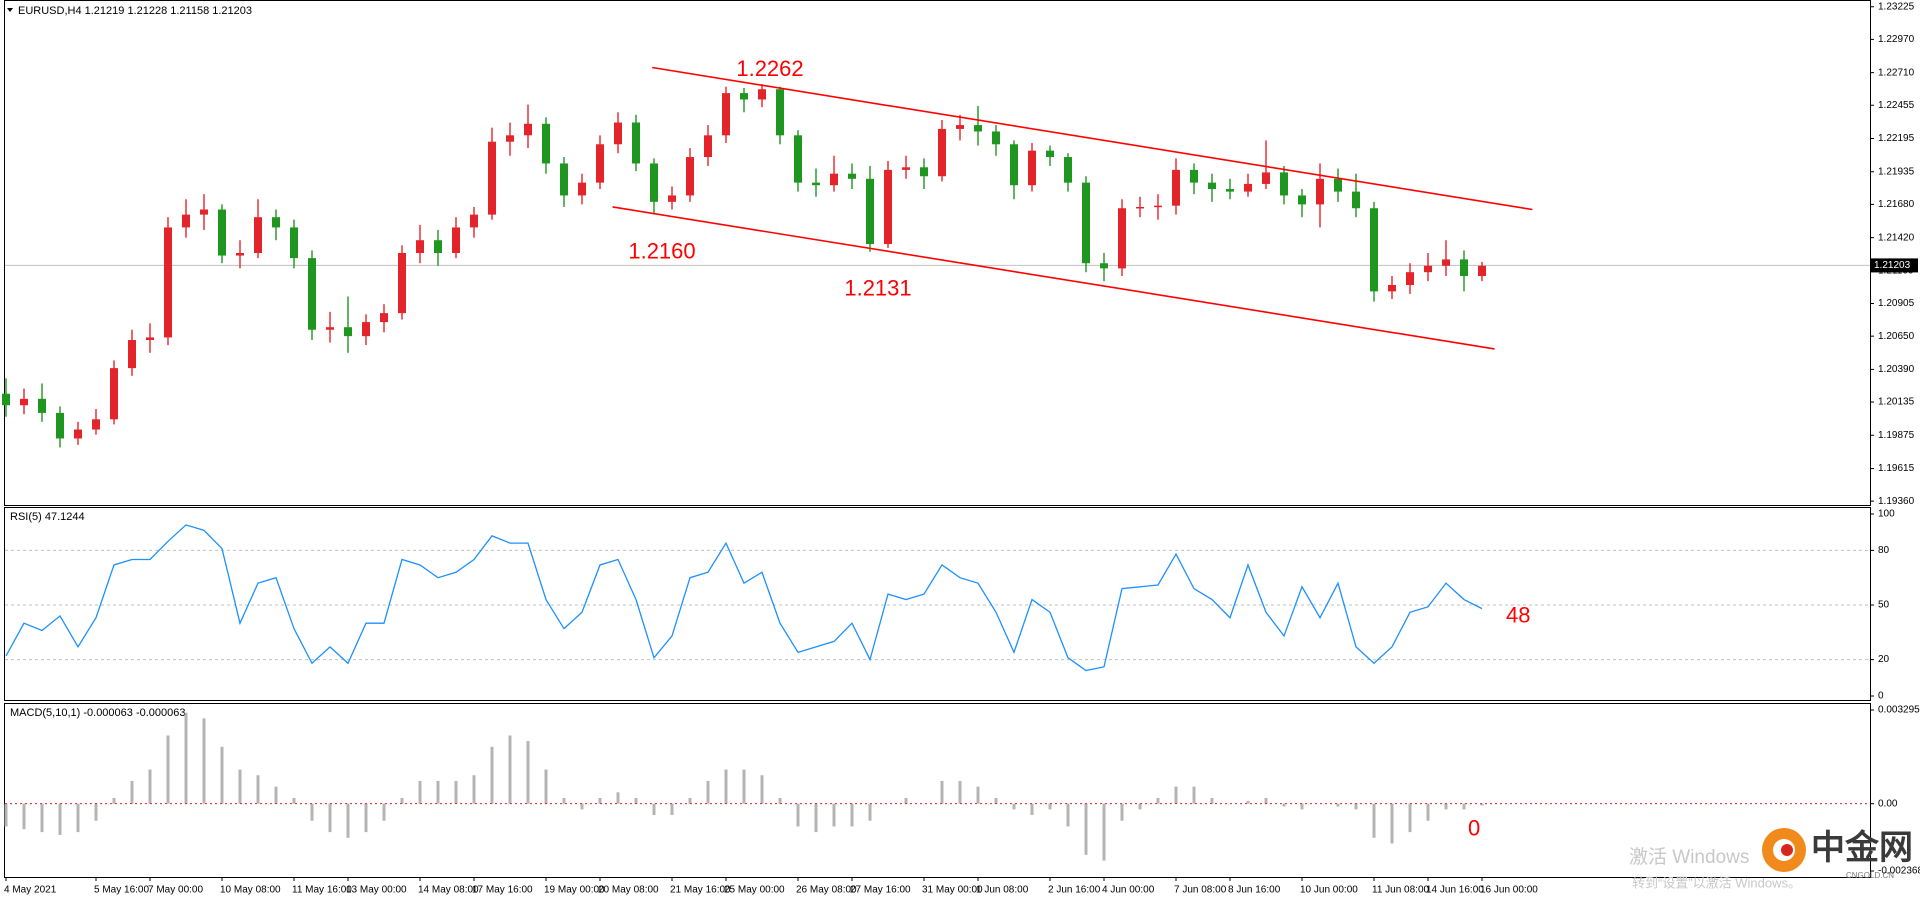 The image size is (1920, 900). What do you see at coordinates (1881, 696) in the screenshot?
I see `y-tick-label: 0` at bounding box center [1881, 696].